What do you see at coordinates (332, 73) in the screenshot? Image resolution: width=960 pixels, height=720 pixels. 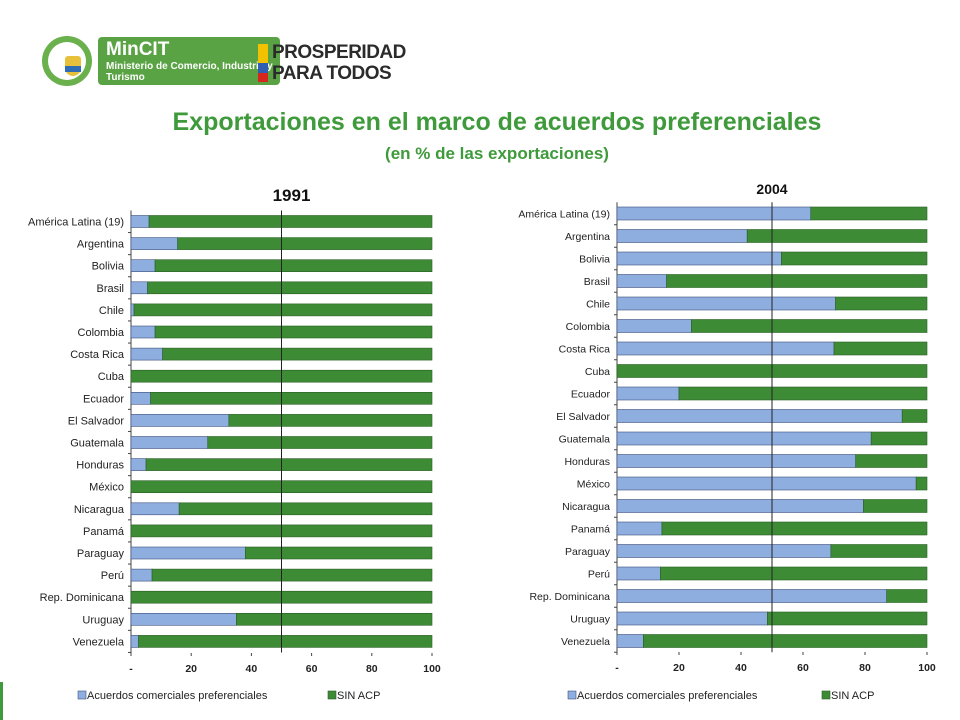 I see `prosperidad-line2: PARA TODOS` at bounding box center [332, 73].